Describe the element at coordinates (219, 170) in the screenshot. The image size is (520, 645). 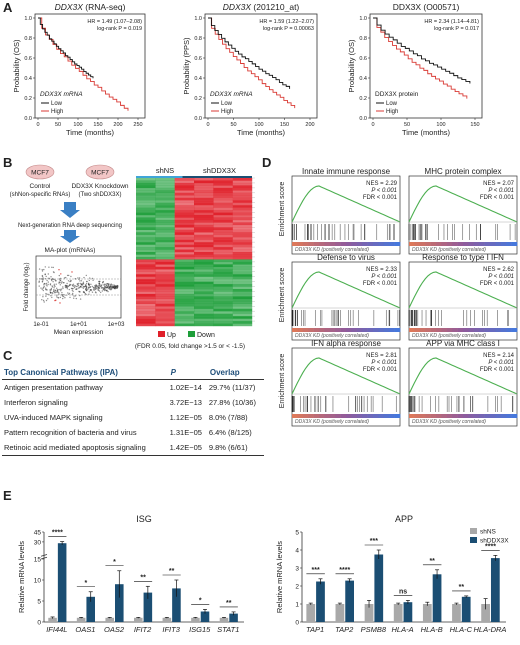
I see `heatmap-label-shddx3x: shDDX3X` at that location.